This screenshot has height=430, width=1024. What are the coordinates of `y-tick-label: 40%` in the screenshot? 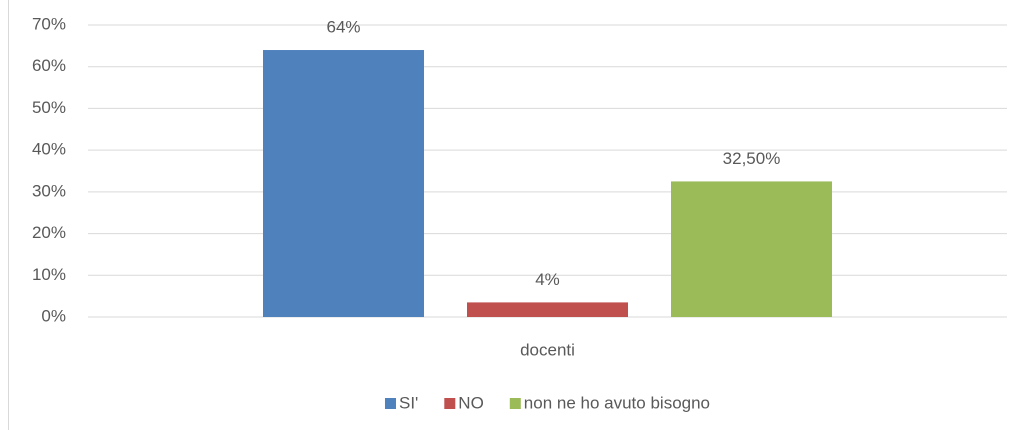 It's located at (49, 149).